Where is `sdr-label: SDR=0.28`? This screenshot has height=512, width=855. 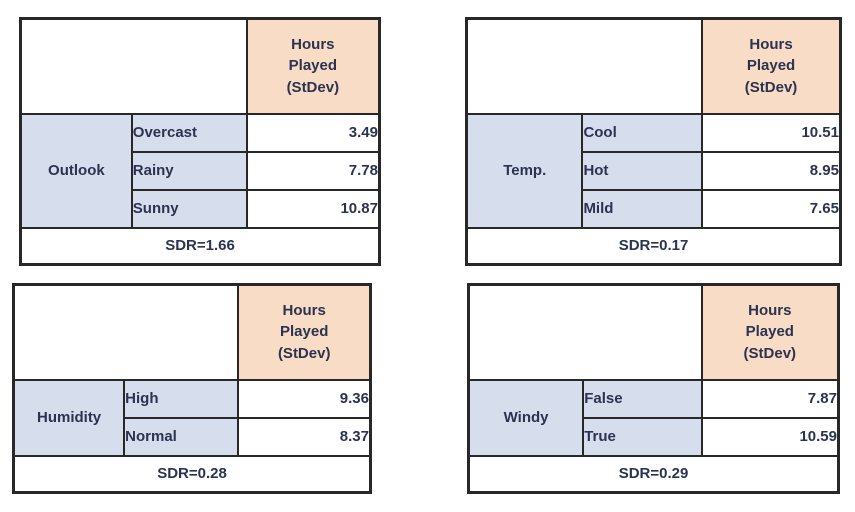
sdr-label: SDR=0.28 is located at coordinates (192, 474).